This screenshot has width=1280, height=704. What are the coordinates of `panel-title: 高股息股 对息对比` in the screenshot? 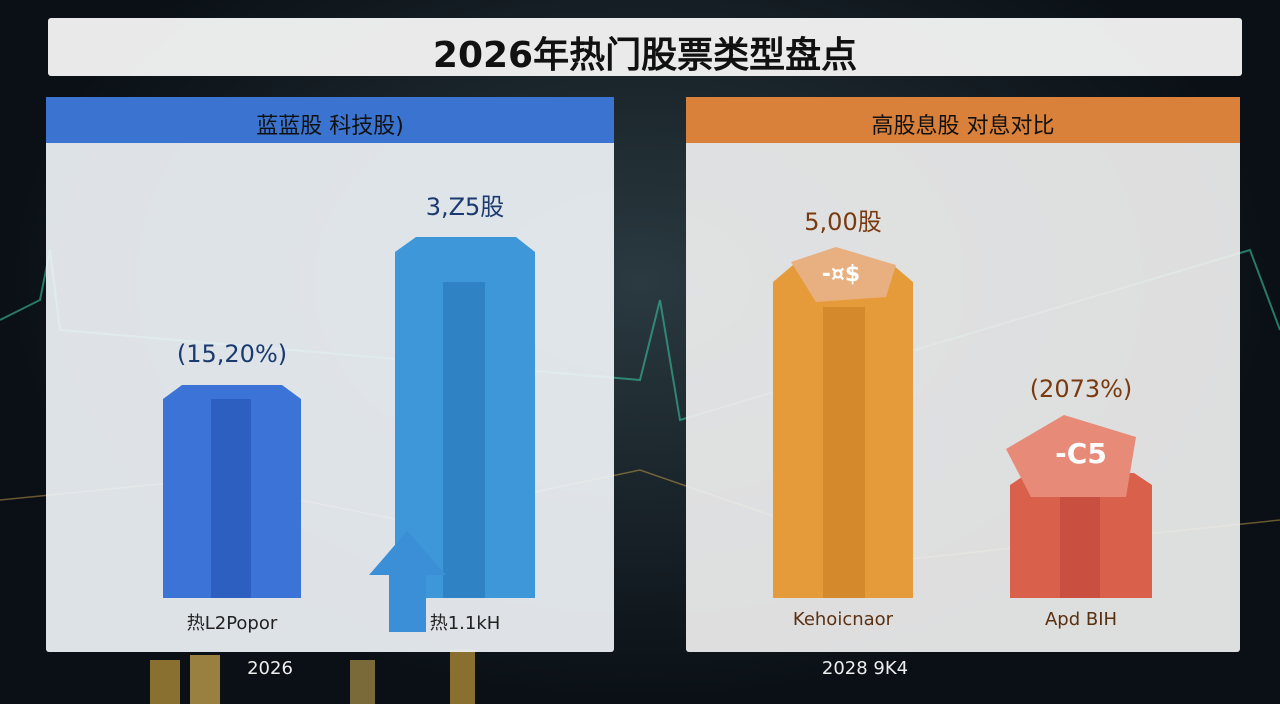 It's located at (963, 126).